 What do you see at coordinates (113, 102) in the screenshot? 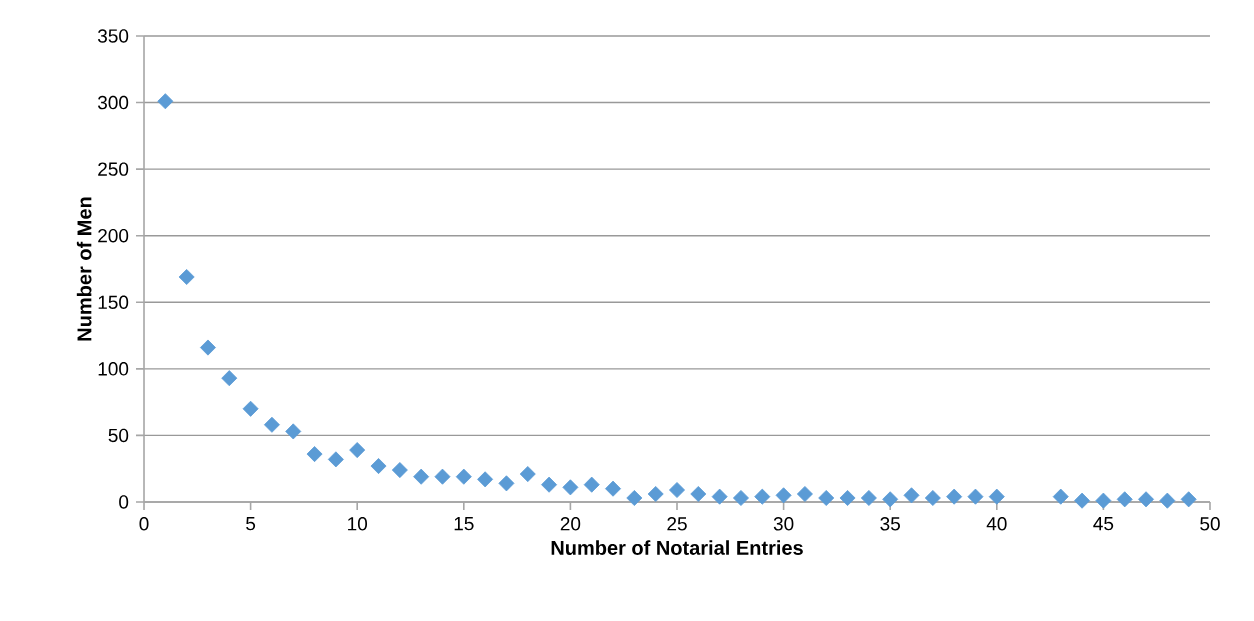
I see `y-tick-label: 300` at bounding box center [113, 102].